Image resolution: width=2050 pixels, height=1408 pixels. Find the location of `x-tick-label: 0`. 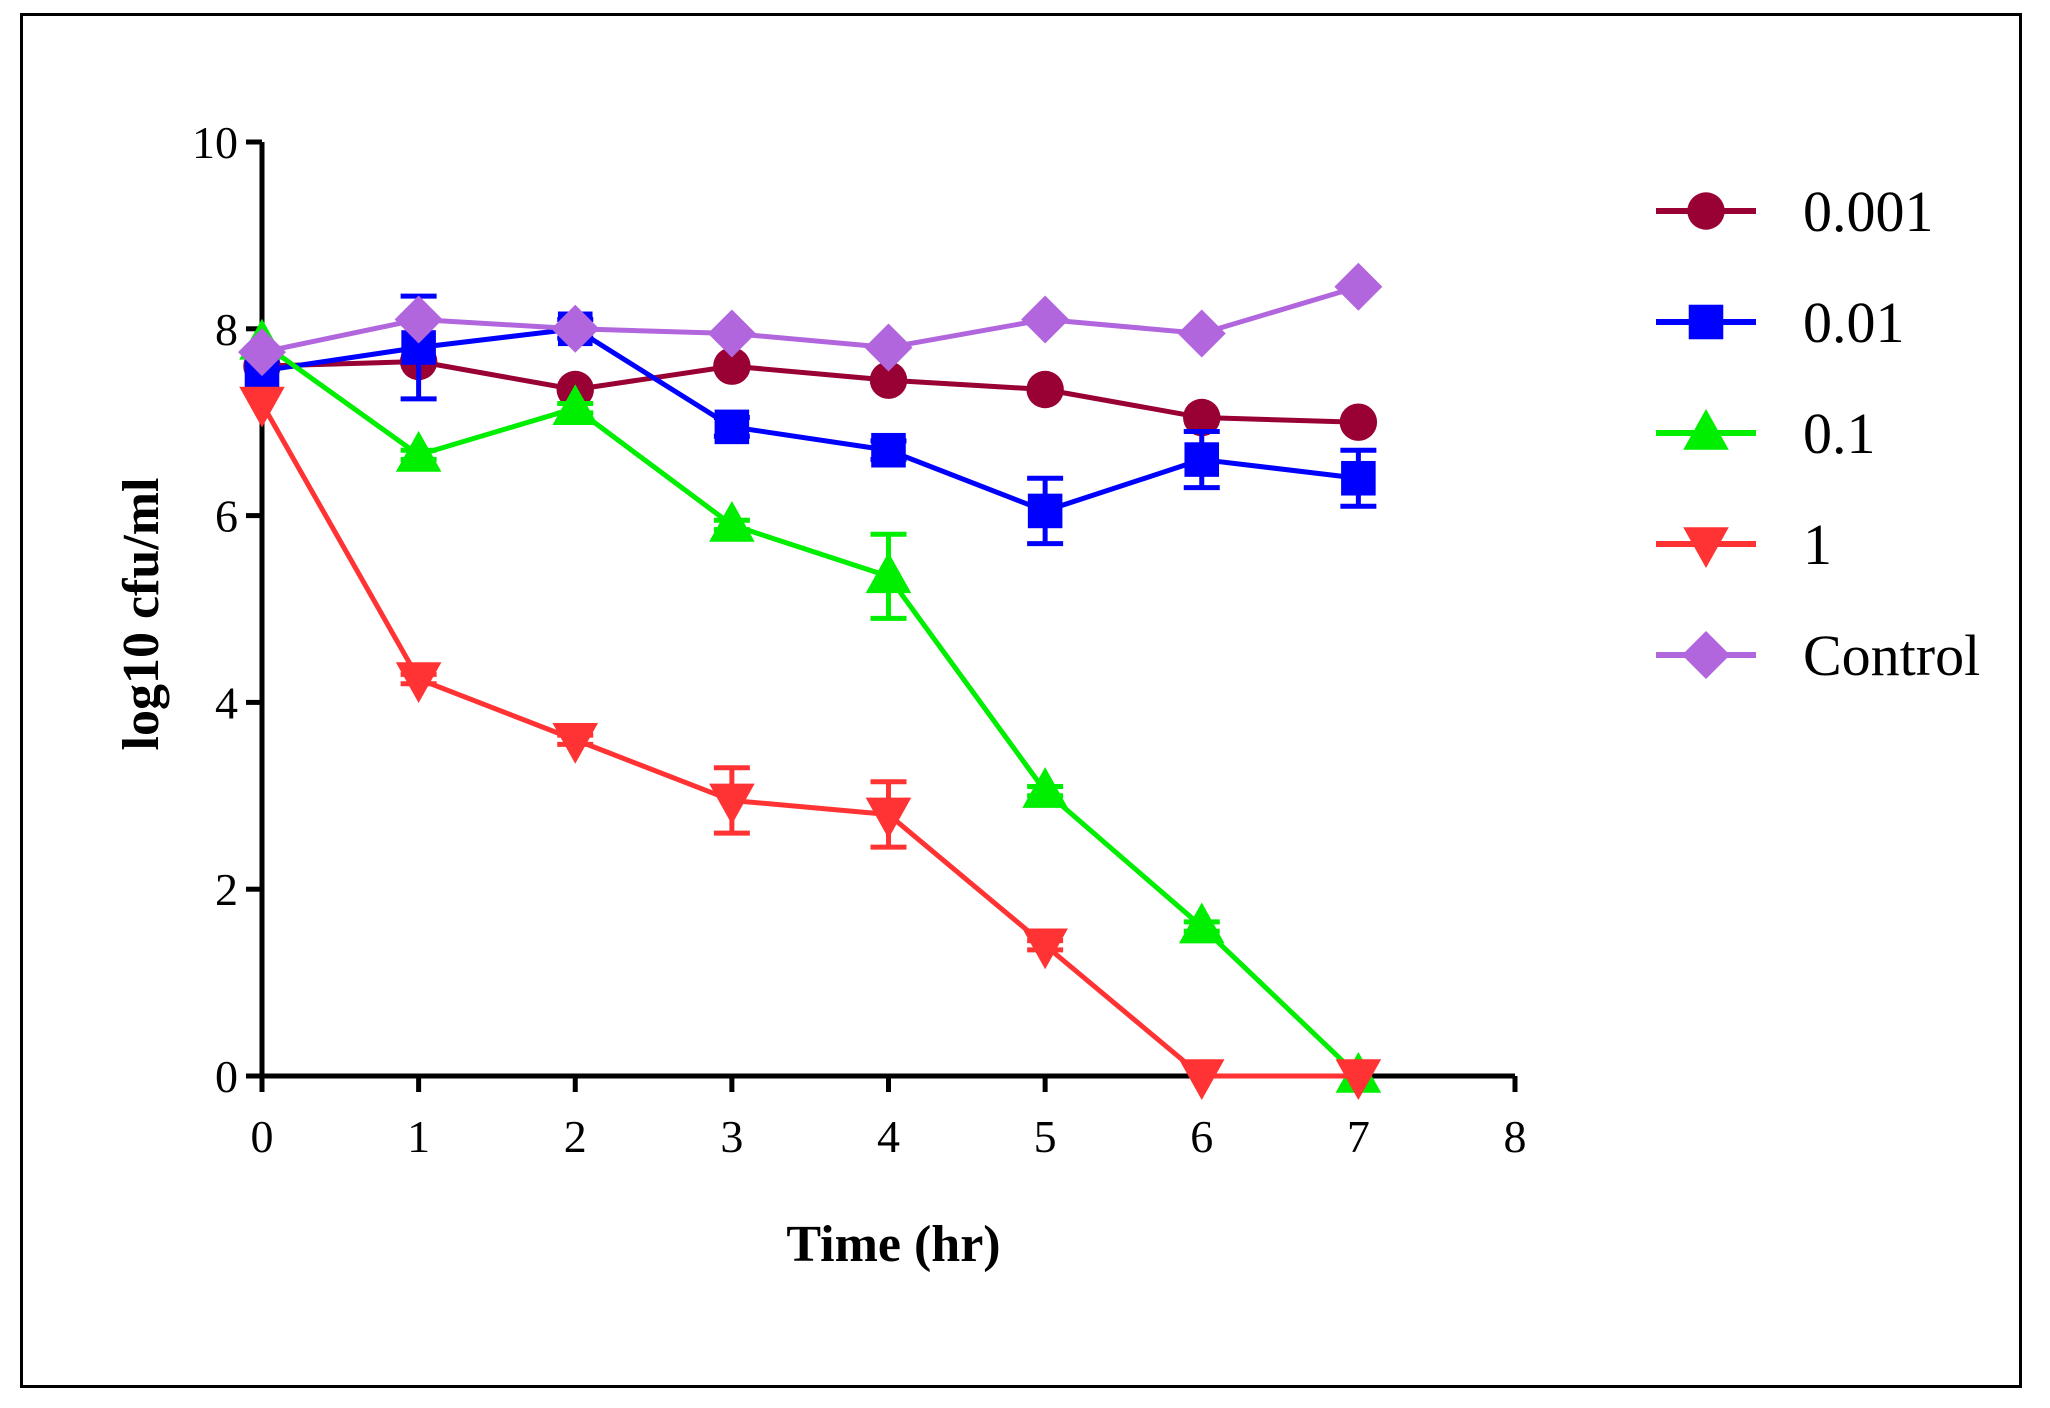

x-tick-label: 0 is located at coordinates (262, 1136).